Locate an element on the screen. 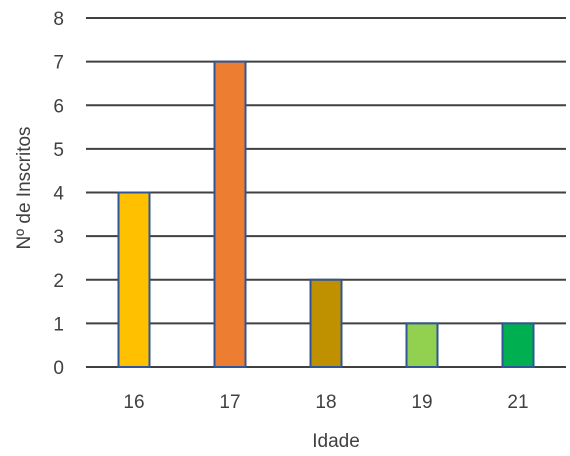  y-axis-ticks: 0 1 2 3 4 5 6 7 8 is located at coordinates (58, 194).